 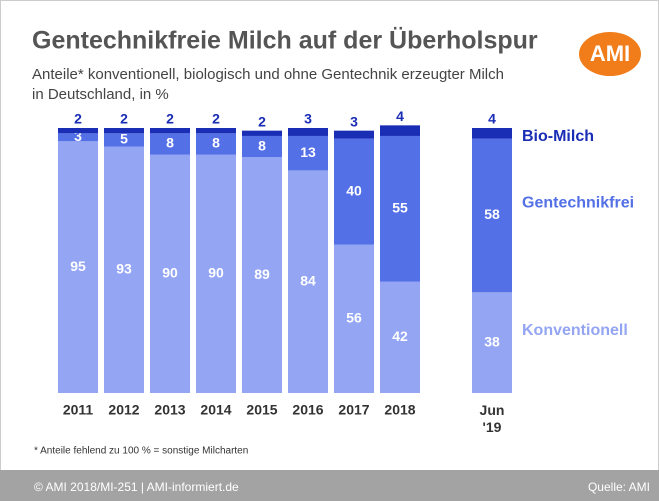 I want to click on value-label: 13, so click(x=308, y=152).